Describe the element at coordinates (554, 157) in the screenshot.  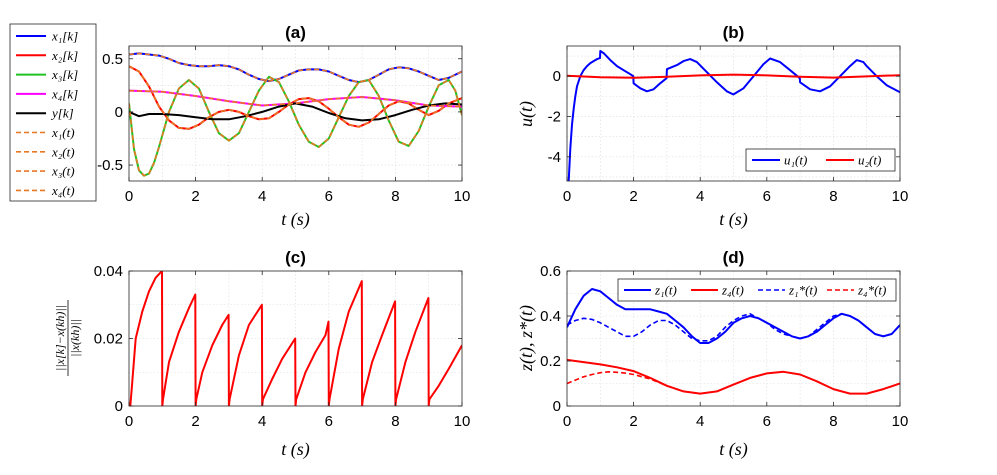
I see `y-tick-label: -4` at that location.